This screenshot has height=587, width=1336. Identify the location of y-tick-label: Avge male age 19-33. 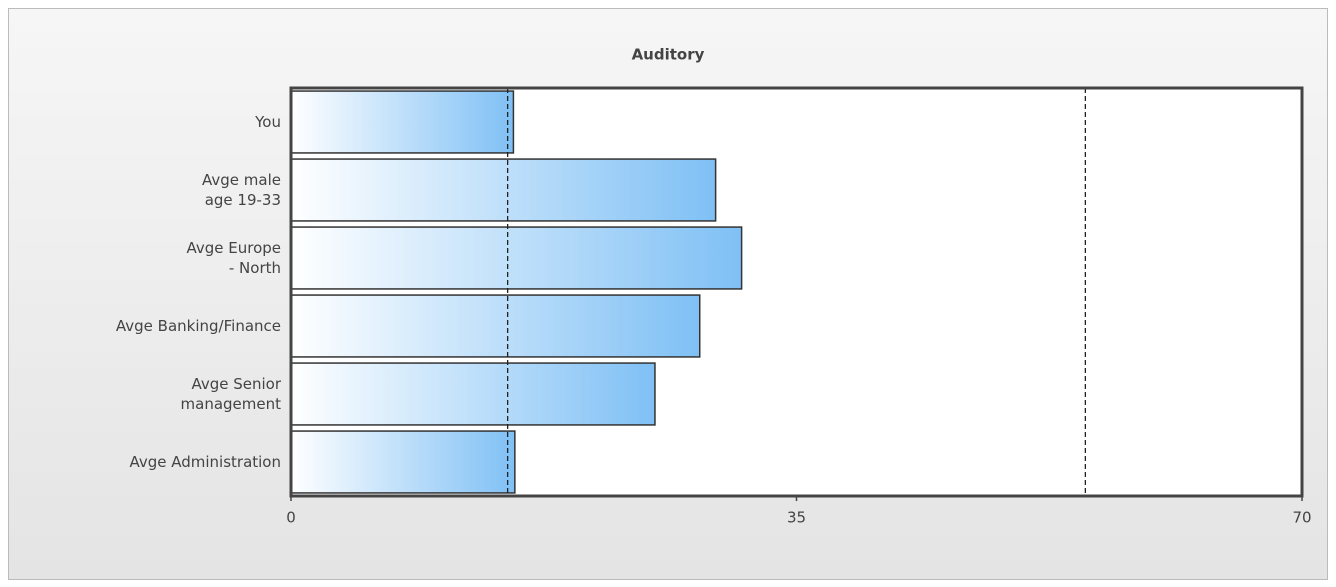
(241, 190).